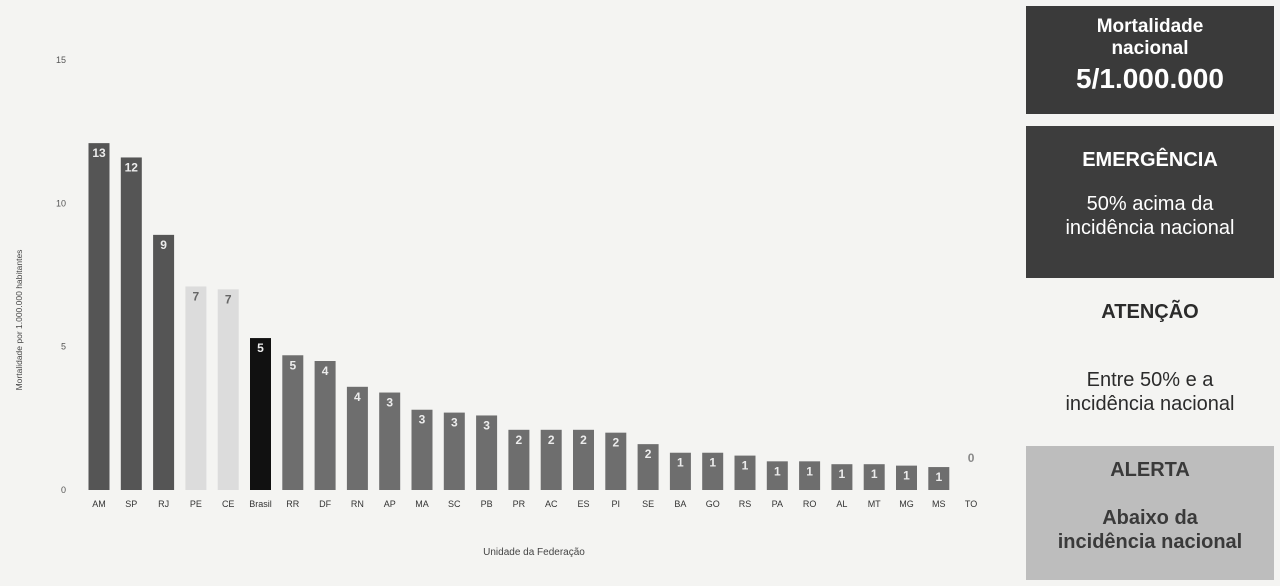  What do you see at coordinates (1150, 518) in the screenshot?
I see `alert-description-line-1: Abaixo da` at bounding box center [1150, 518].